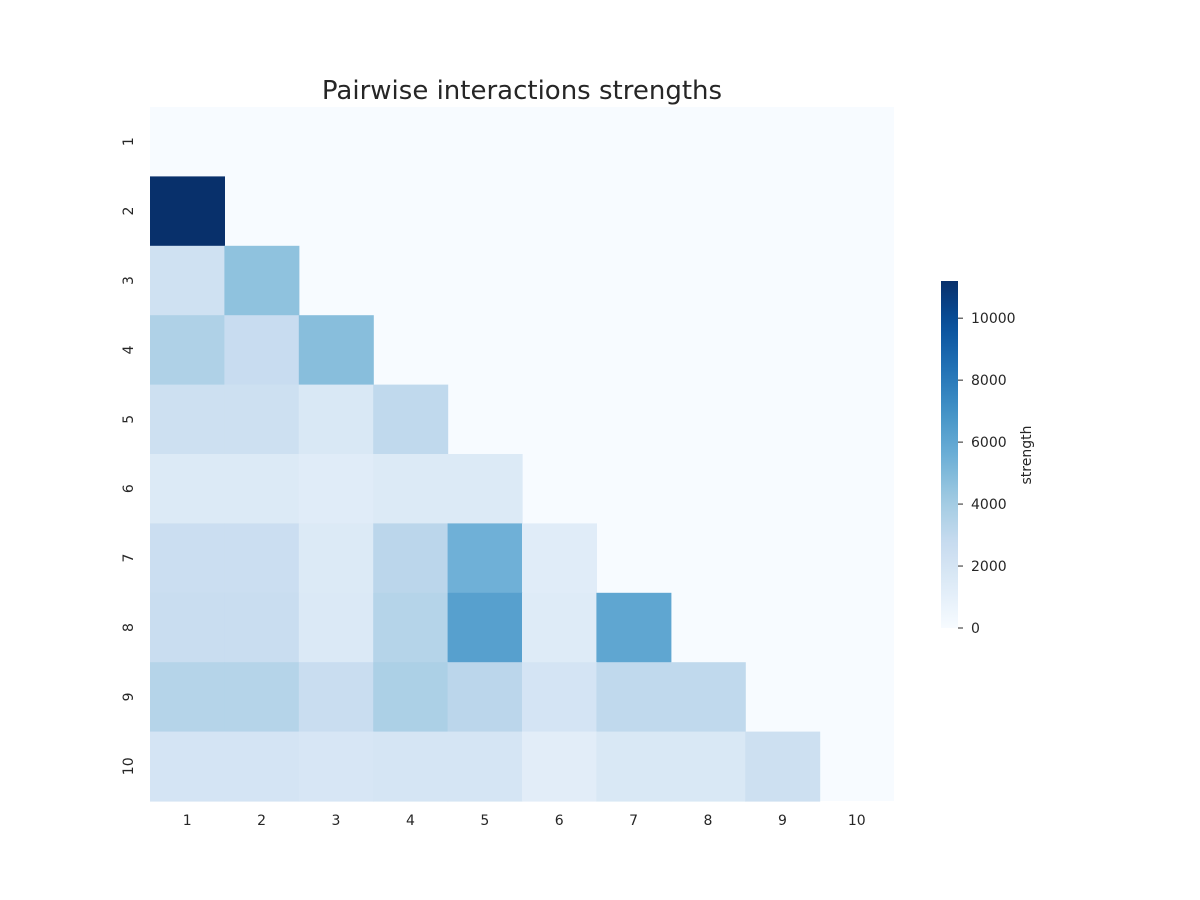  What do you see at coordinates (410, 821) in the screenshot?
I see `x-tick-label: 4` at bounding box center [410, 821].